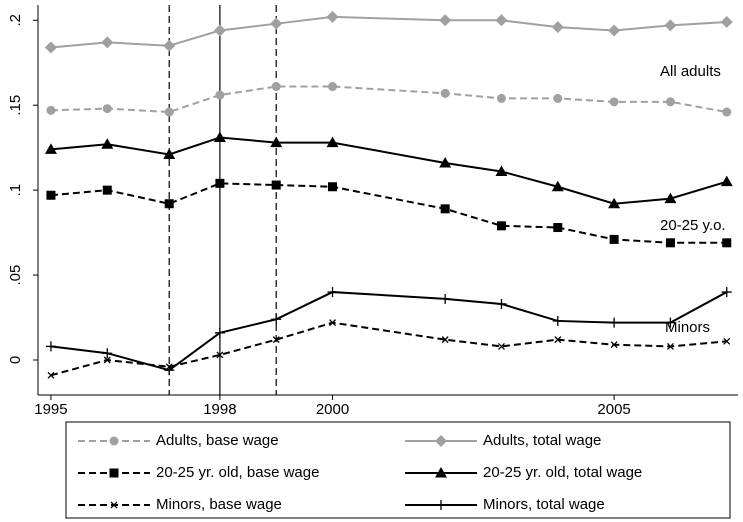 The image size is (743, 522). What do you see at coordinates (15, 275) in the screenshot?
I see `y-tick-label: .05` at bounding box center [15, 275].